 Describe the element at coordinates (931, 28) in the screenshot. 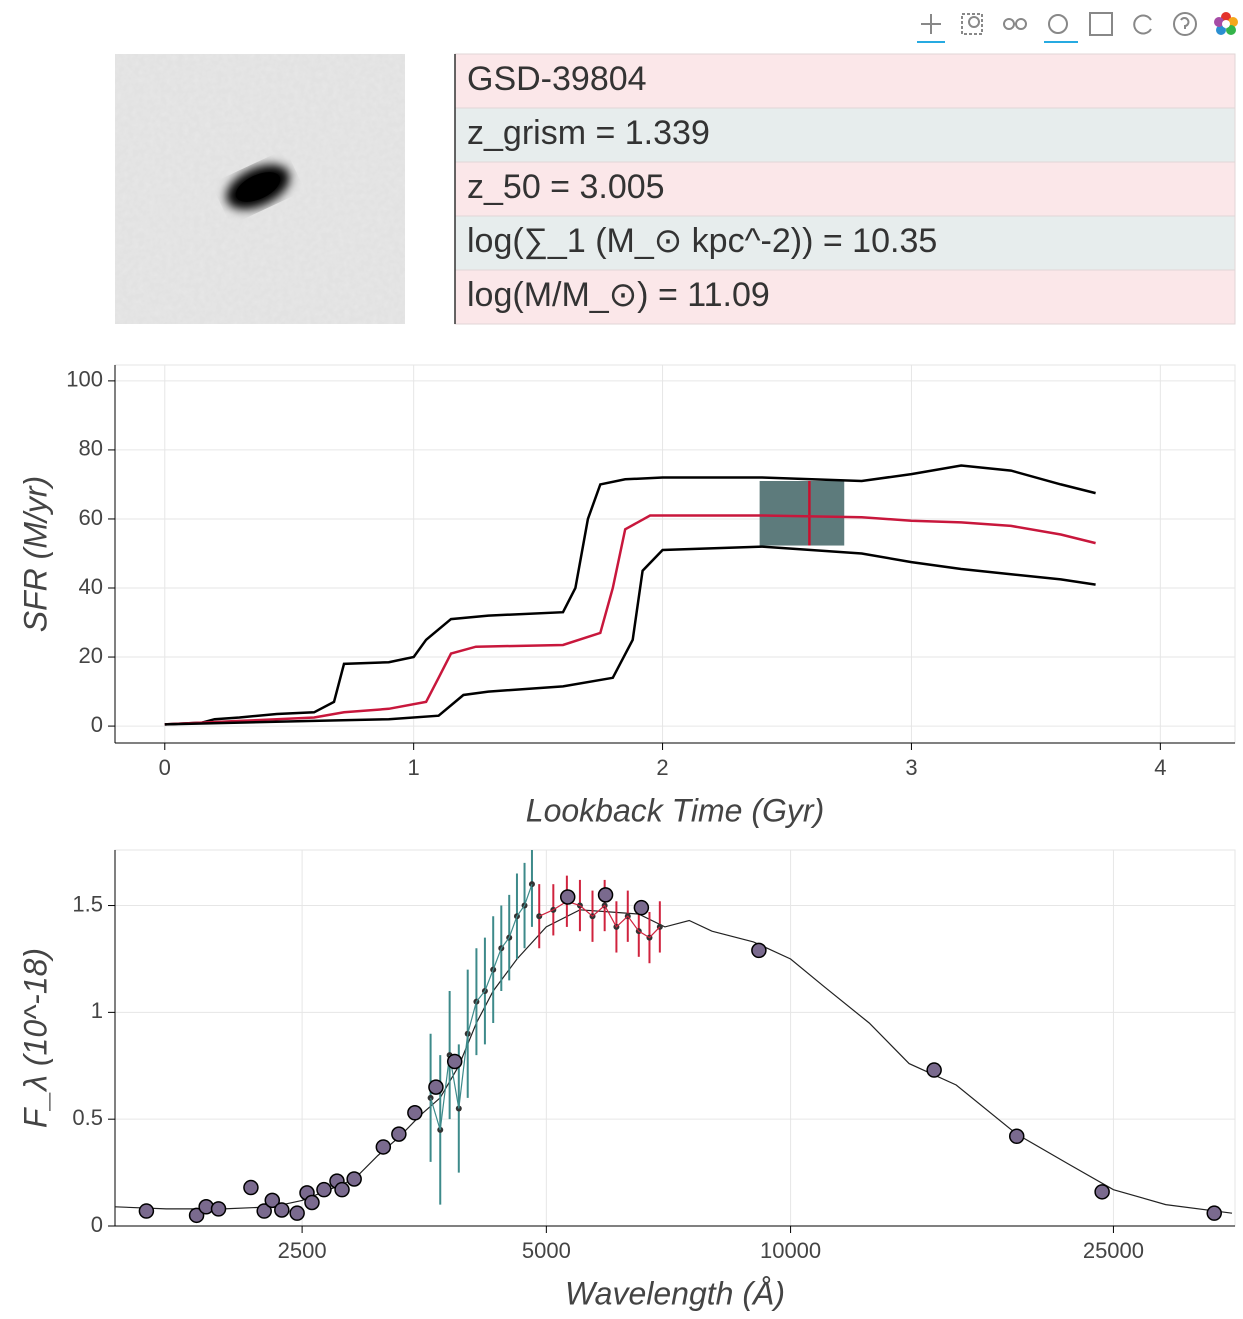

I see `pan-tool` at that location.